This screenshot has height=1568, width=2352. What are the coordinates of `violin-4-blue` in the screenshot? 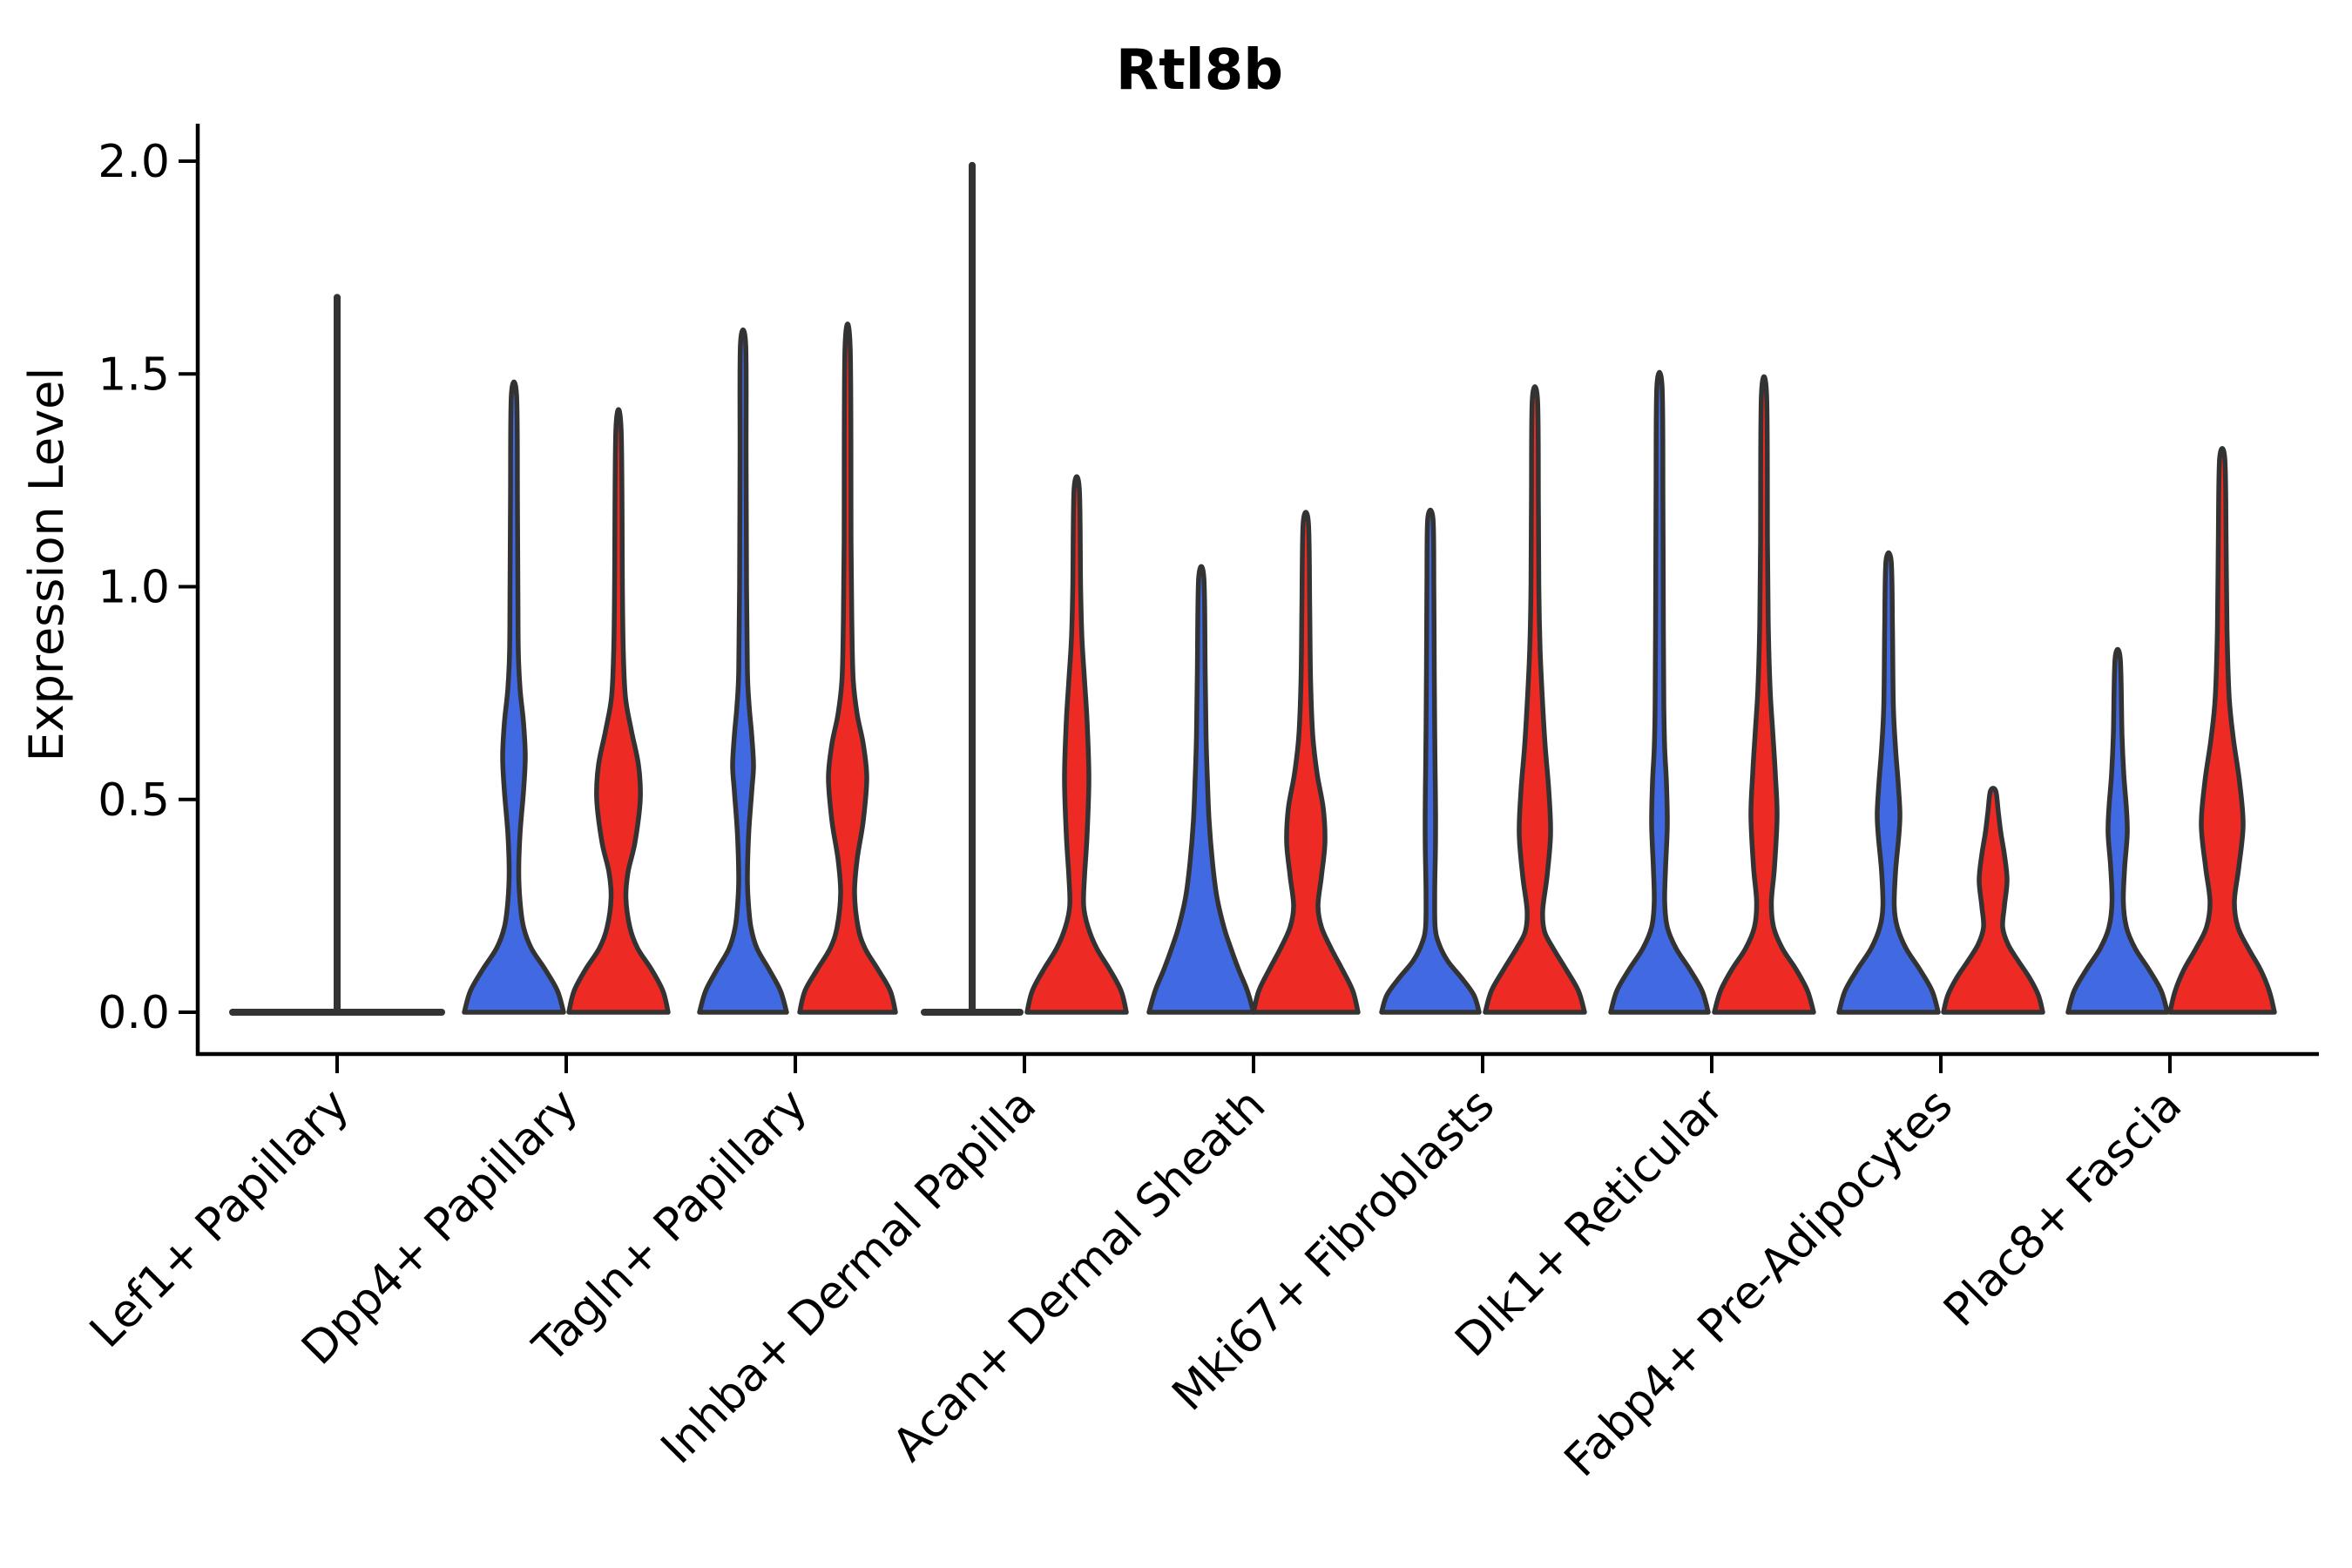 It's located at (1201, 790).